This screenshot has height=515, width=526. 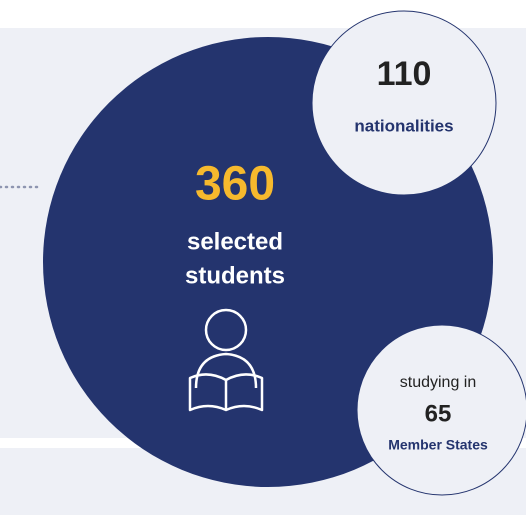 What do you see at coordinates (226, 360) in the screenshot?
I see `reader-icon` at bounding box center [226, 360].